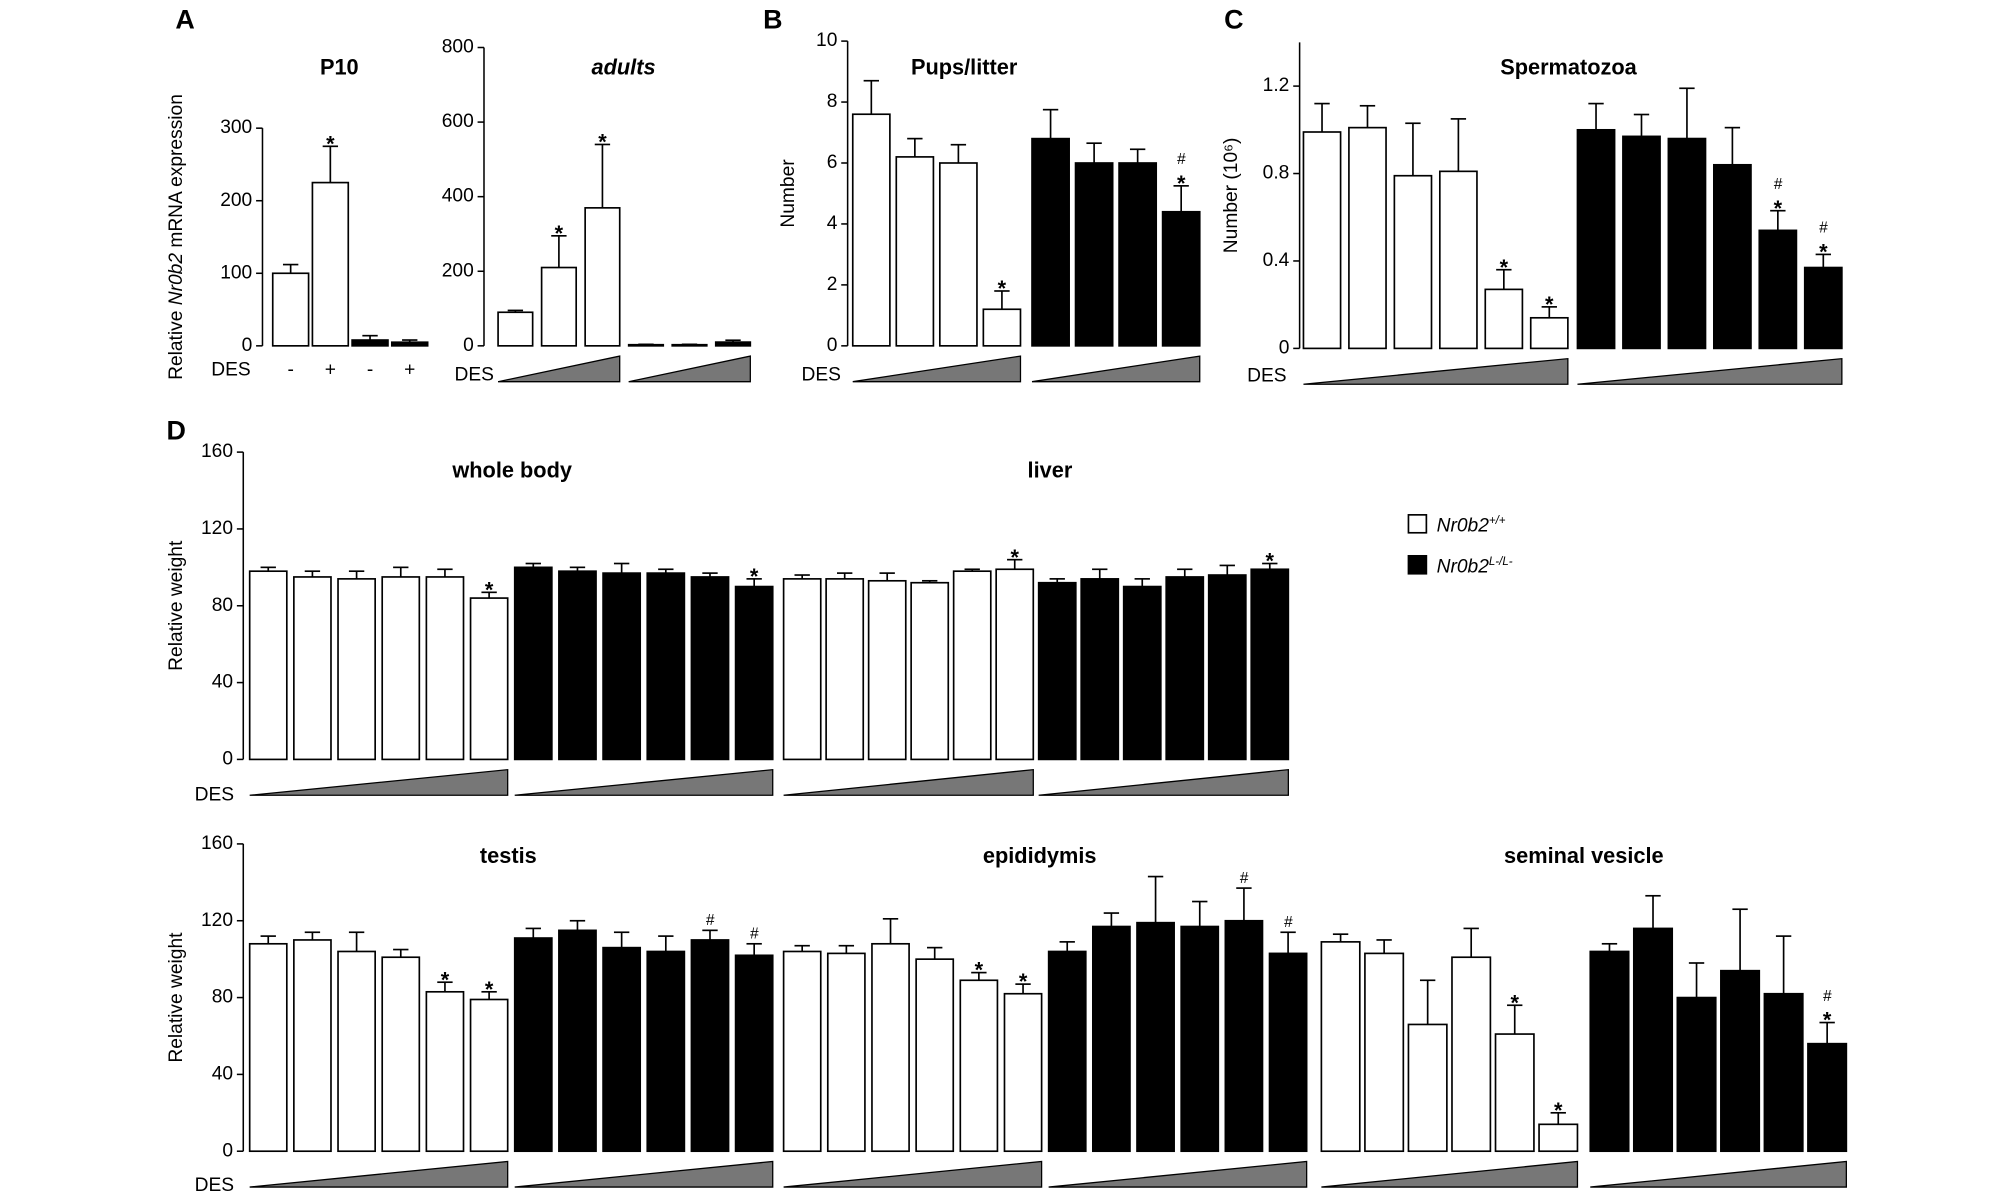  What do you see at coordinates (832, 223) in the screenshot?
I see `y-tick-label: 4` at bounding box center [832, 223].